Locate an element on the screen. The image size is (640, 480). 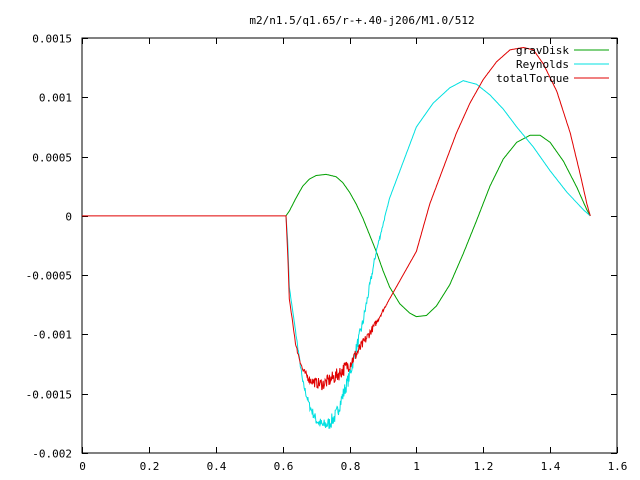
x-tick-label: 0.4 is located at coordinates (217, 466).